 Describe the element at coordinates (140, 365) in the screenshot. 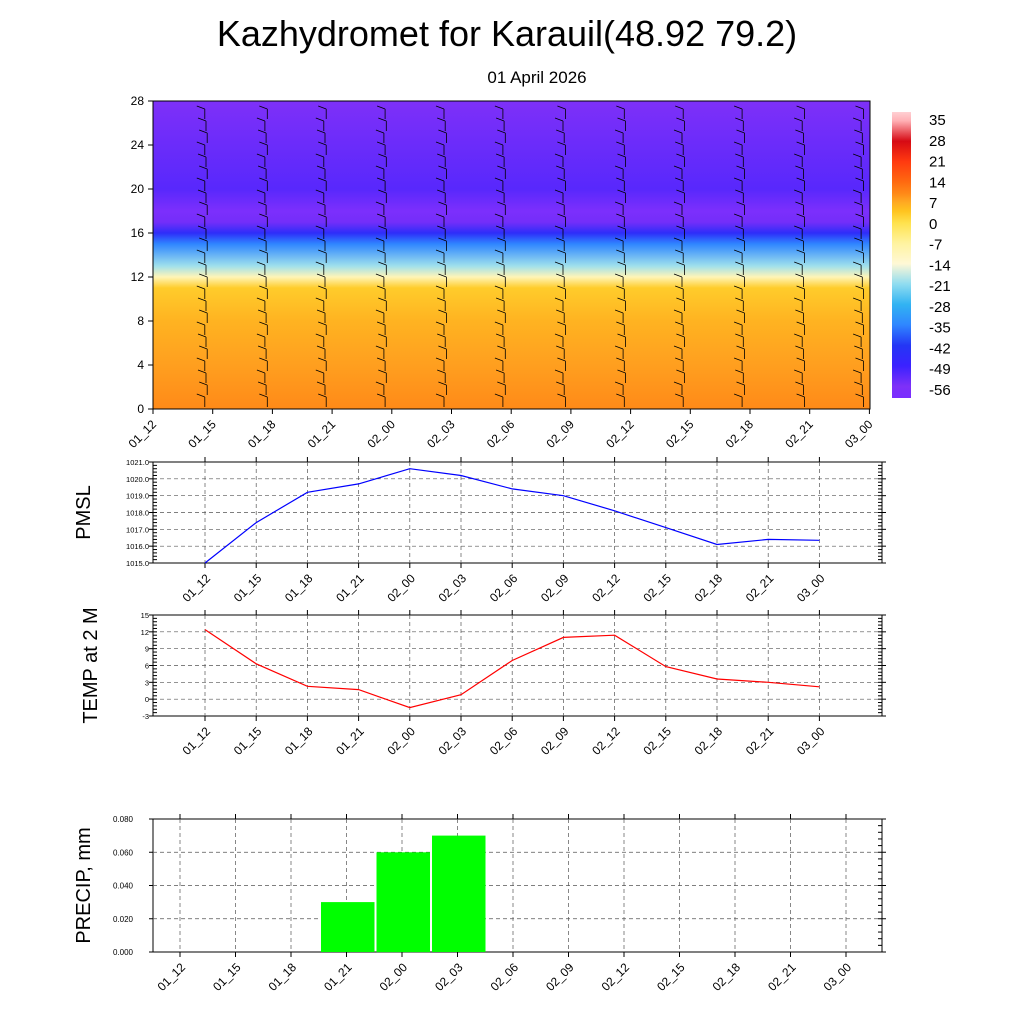

I see `y-tick-label: 4` at that location.